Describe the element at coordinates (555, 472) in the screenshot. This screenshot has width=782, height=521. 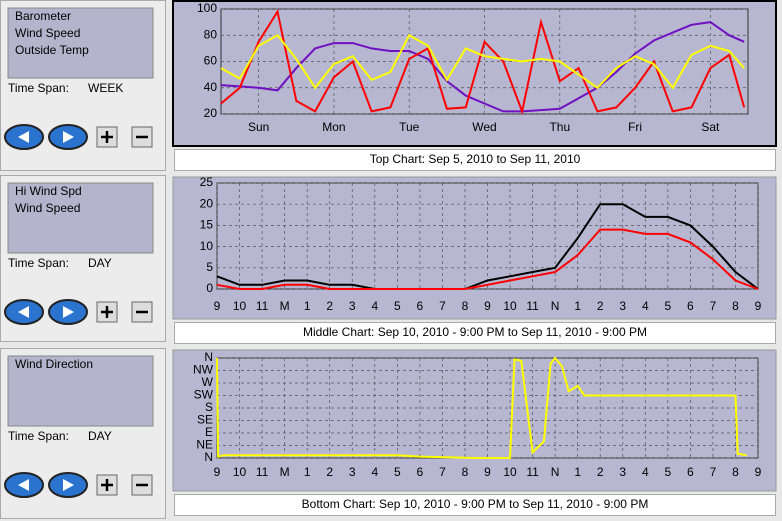
I see `x-tick-label: N` at that location.